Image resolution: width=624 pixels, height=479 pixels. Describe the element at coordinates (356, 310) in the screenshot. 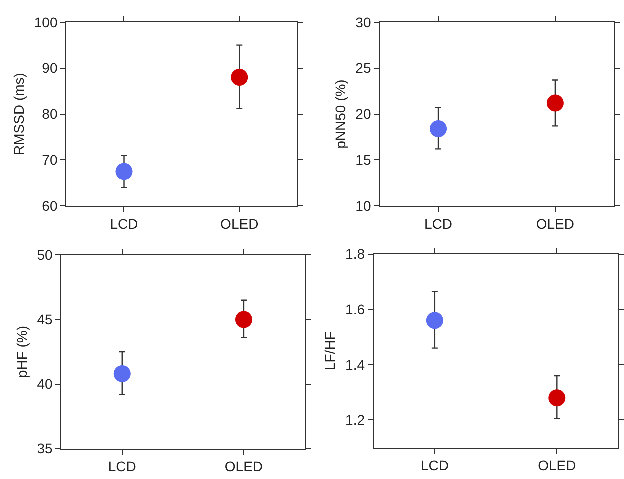

I see `y-tick-label: 1.6` at that location.